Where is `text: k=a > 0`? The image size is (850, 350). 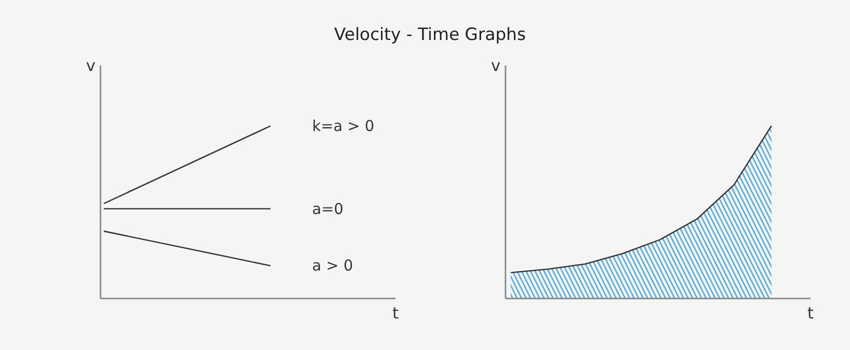
text: k=a > 0 is located at coordinates (343, 125).